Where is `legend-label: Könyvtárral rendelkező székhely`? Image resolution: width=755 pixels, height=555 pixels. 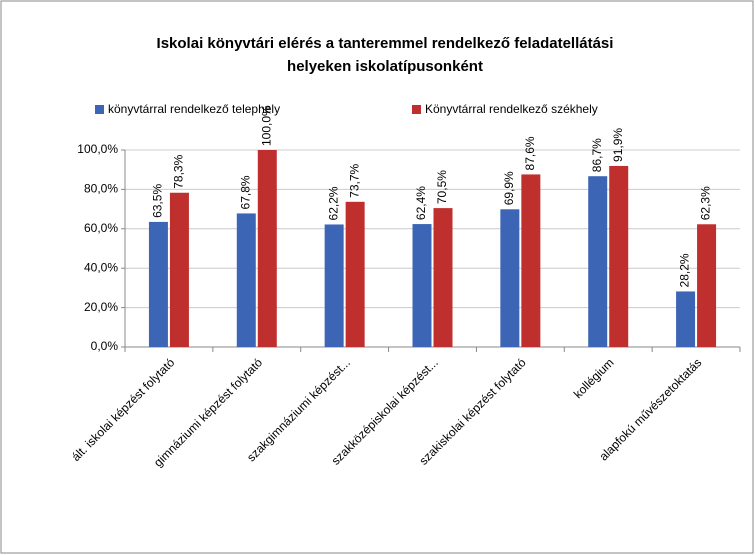
legend-label: Könyvtárral rendelkező székhely is located at coordinates (511, 109).